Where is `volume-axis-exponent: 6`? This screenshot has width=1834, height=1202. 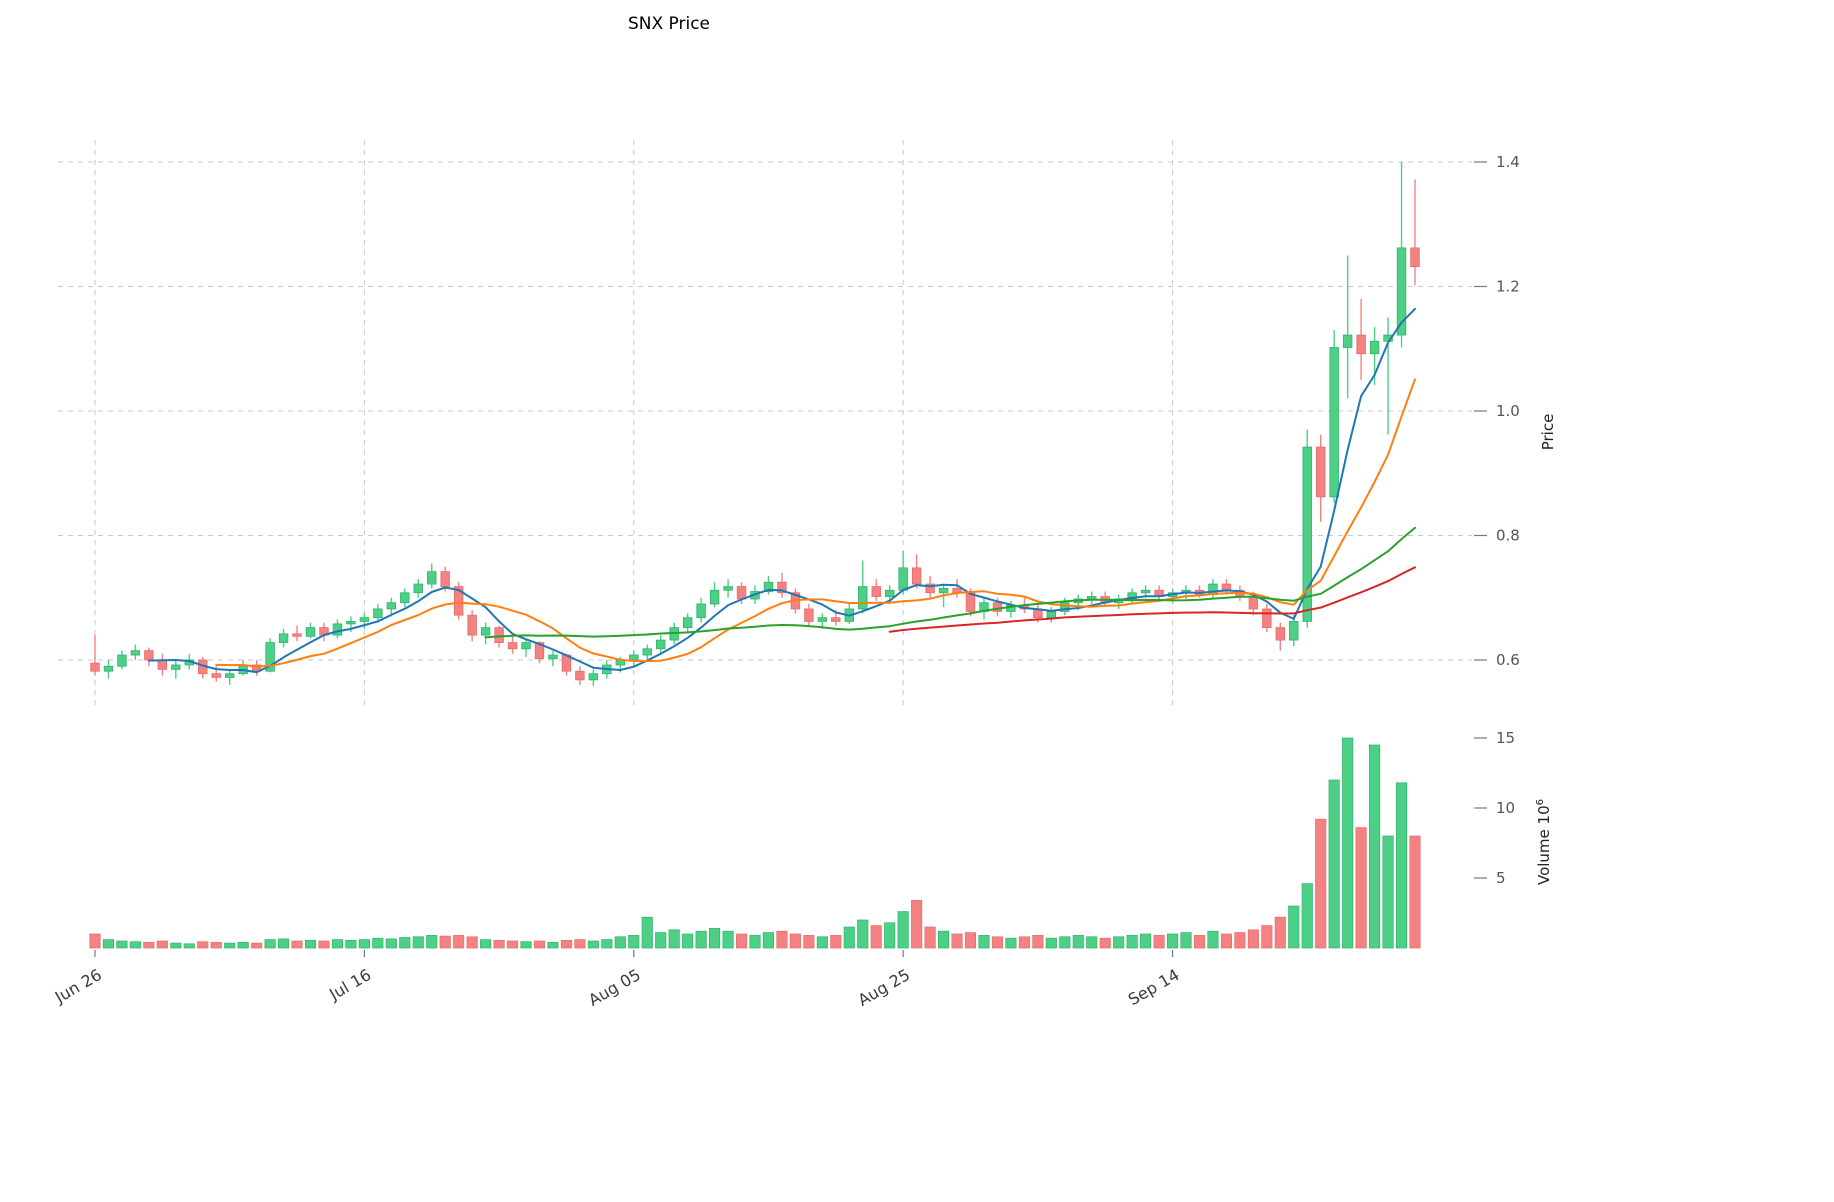
volume-axis-exponent: 6 is located at coordinates (1540, 802).